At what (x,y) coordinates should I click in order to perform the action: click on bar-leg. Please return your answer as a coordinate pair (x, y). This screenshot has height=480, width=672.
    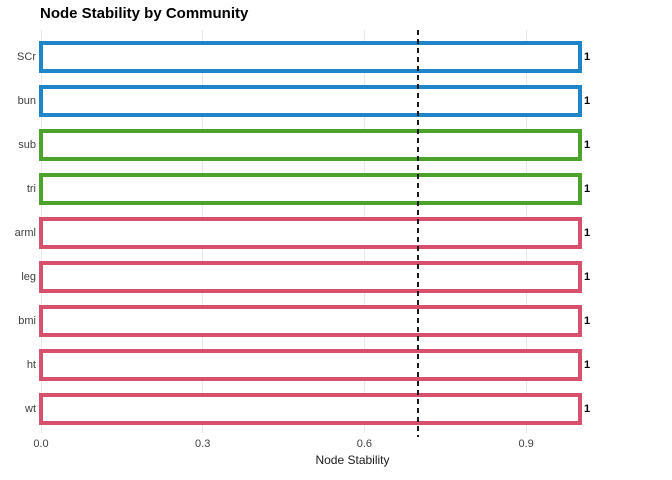
    Looking at the image, I should click on (310, 277).